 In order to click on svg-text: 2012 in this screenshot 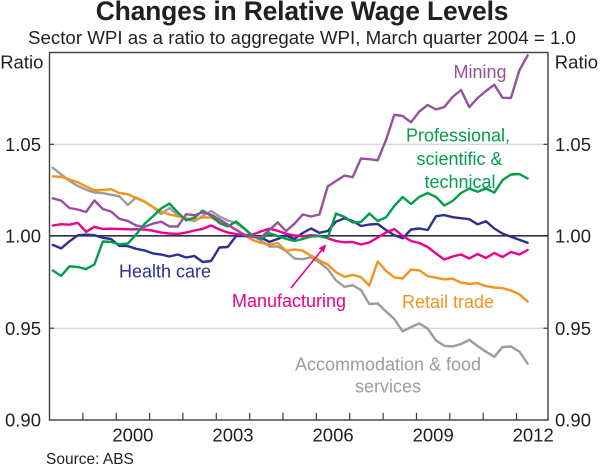, I will do `click(533, 435)`.